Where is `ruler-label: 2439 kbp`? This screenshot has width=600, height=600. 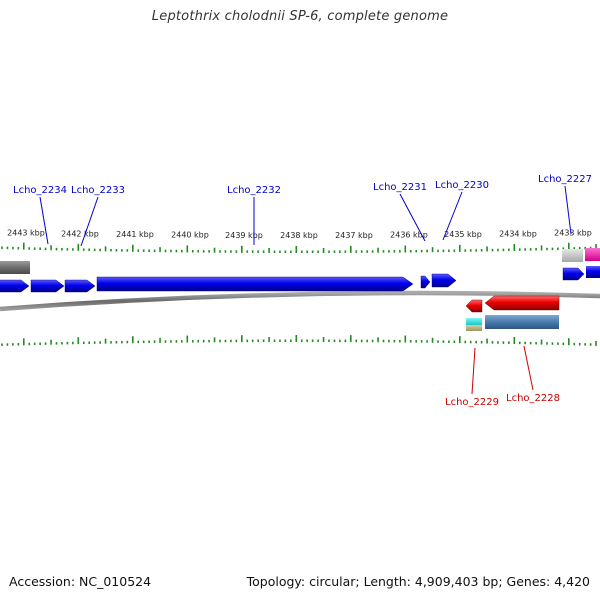
ruler-label: 2439 kbp is located at coordinates (244, 235).